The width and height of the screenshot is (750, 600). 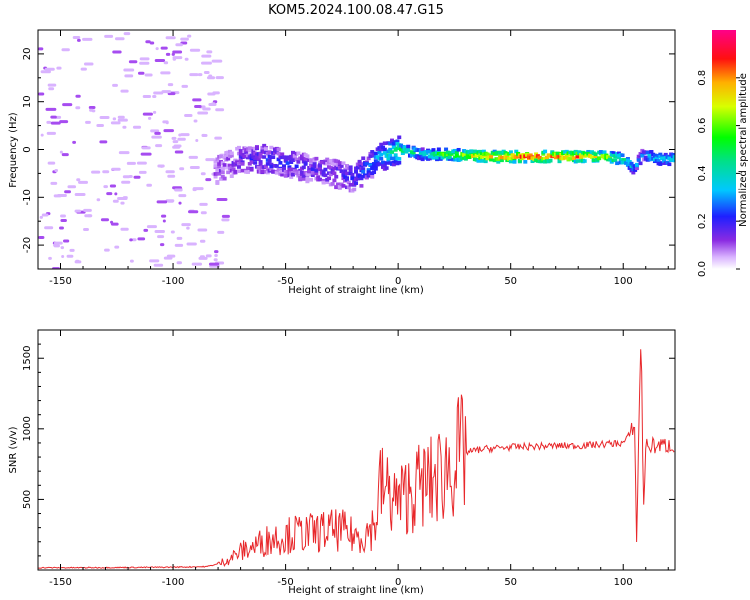 What do you see at coordinates (27, 358) in the screenshot?
I see `y-tick-label: 1500` at bounding box center [27, 358].